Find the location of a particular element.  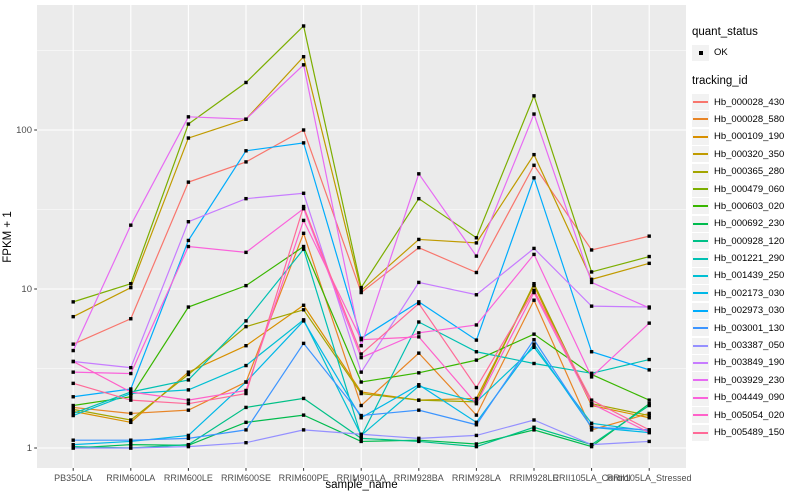

legend-item-label: Hb_002973_030 is located at coordinates (749, 311).